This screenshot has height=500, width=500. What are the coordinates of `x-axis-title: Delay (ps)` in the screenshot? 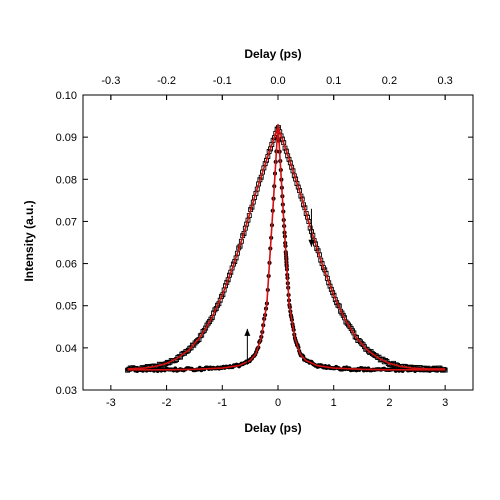 It's located at (272, 428).